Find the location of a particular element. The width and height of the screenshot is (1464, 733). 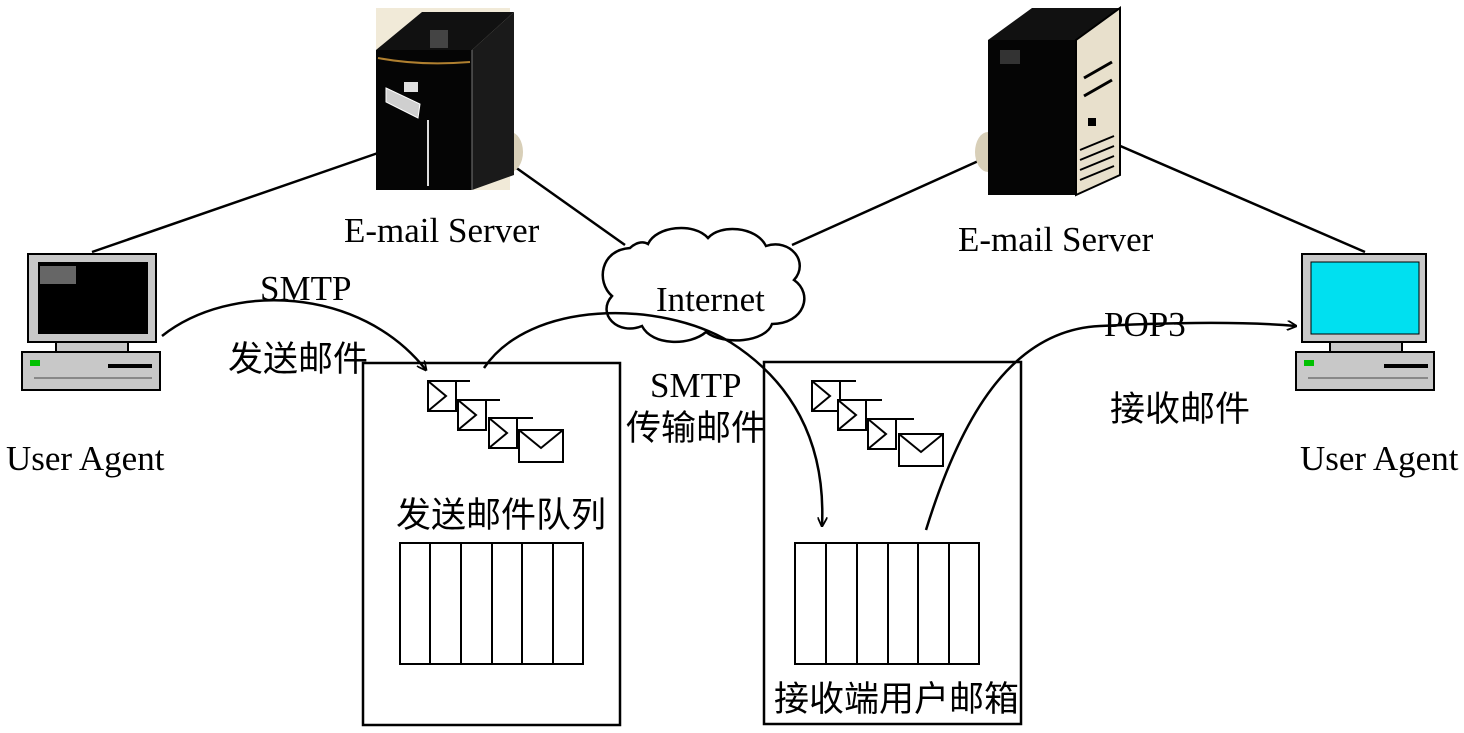

right-agent-label: User Agent is located at coordinates (1379, 458).